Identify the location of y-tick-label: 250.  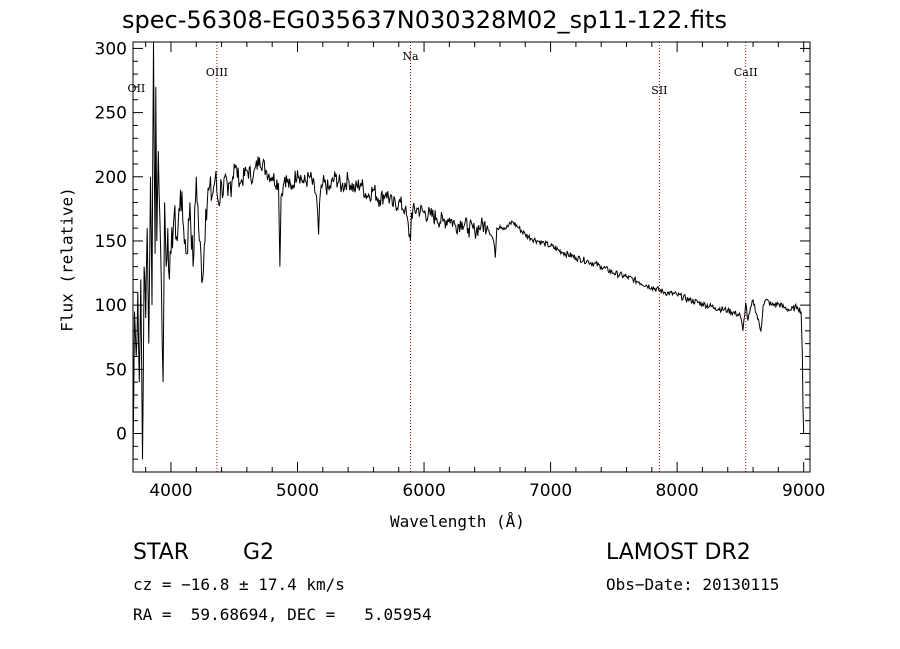
(111, 114).